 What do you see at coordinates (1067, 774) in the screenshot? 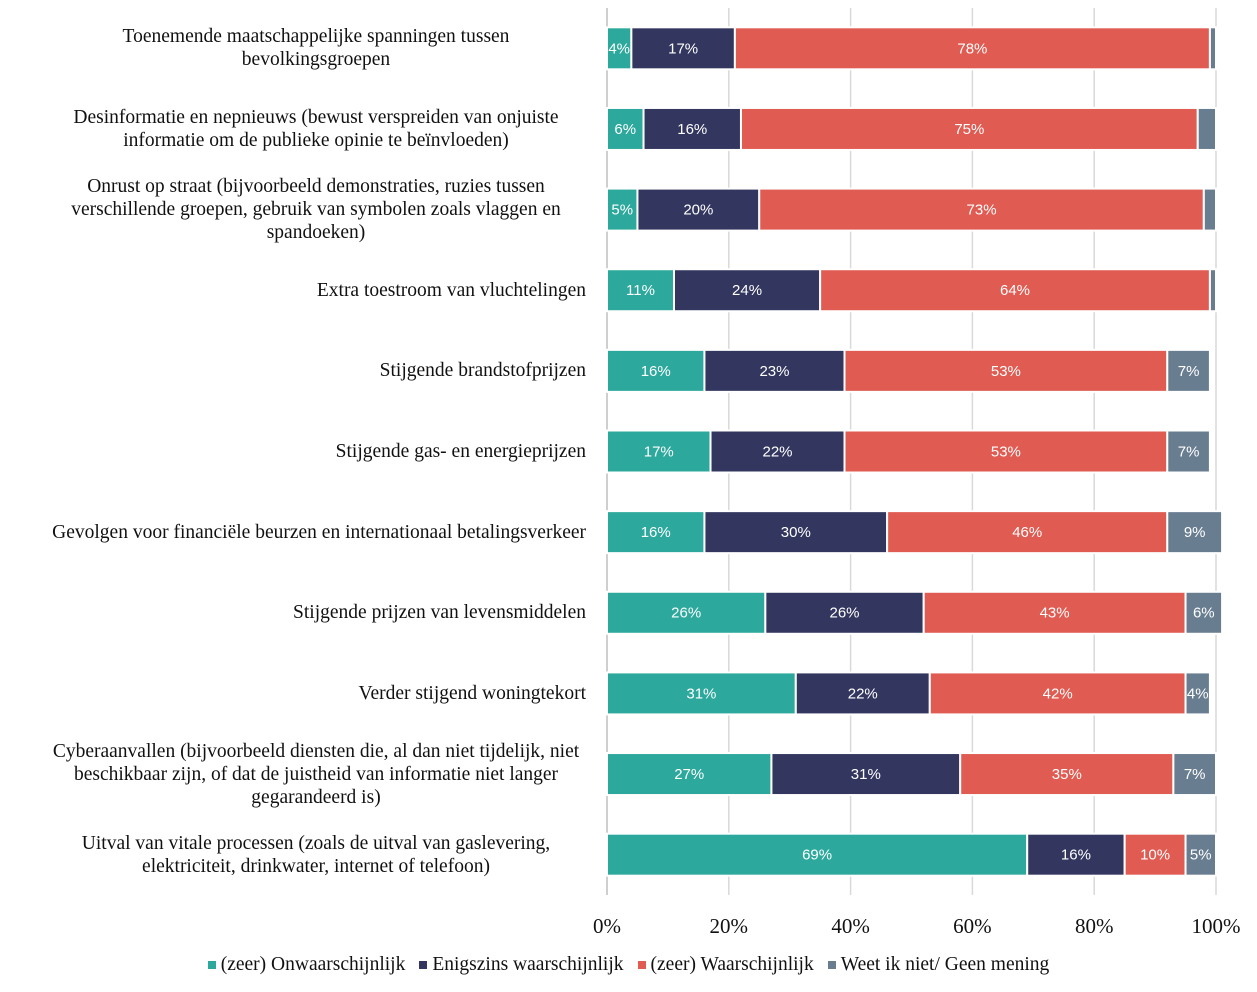
I see `data-label: 35%` at bounding box center [1067, 774].